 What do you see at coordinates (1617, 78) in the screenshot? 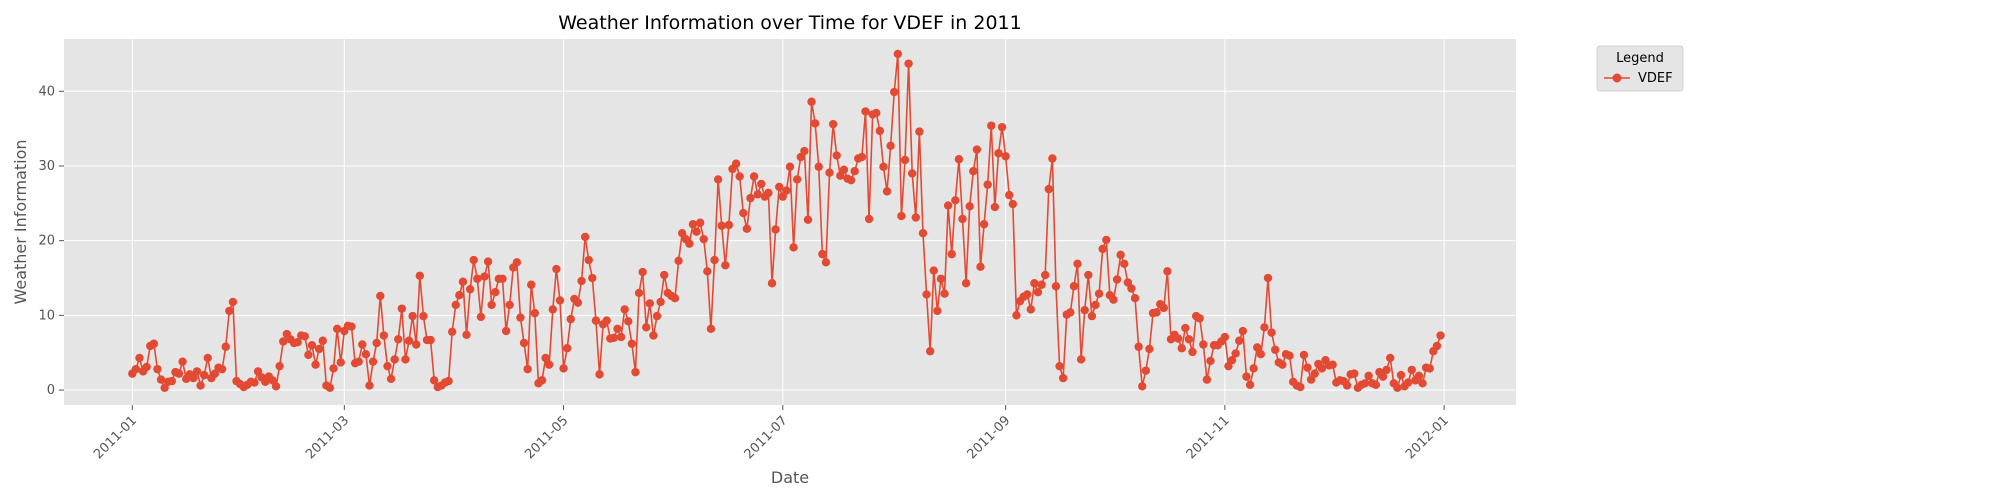
I see `legend-point-marker` at bounding box center [1617, 78].